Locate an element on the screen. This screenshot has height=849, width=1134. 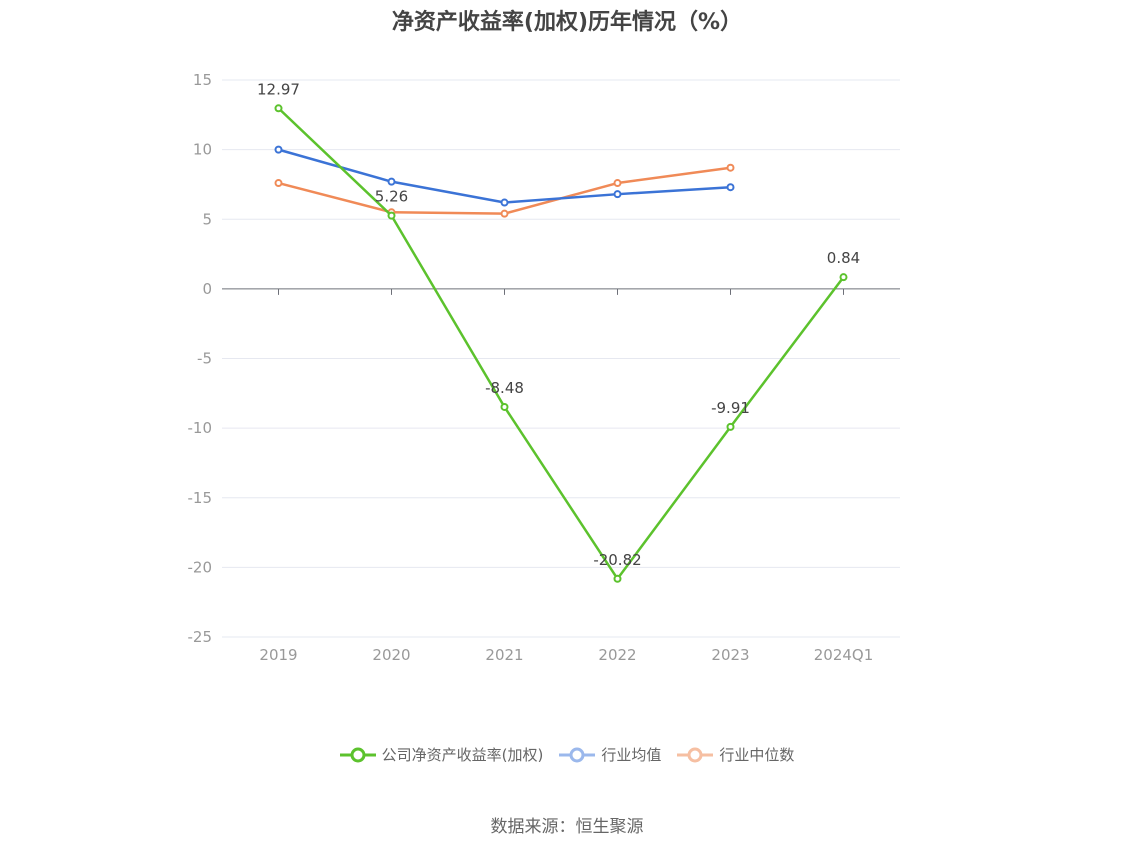
y-tick-label: -15 is located at coordinates (200, 498).